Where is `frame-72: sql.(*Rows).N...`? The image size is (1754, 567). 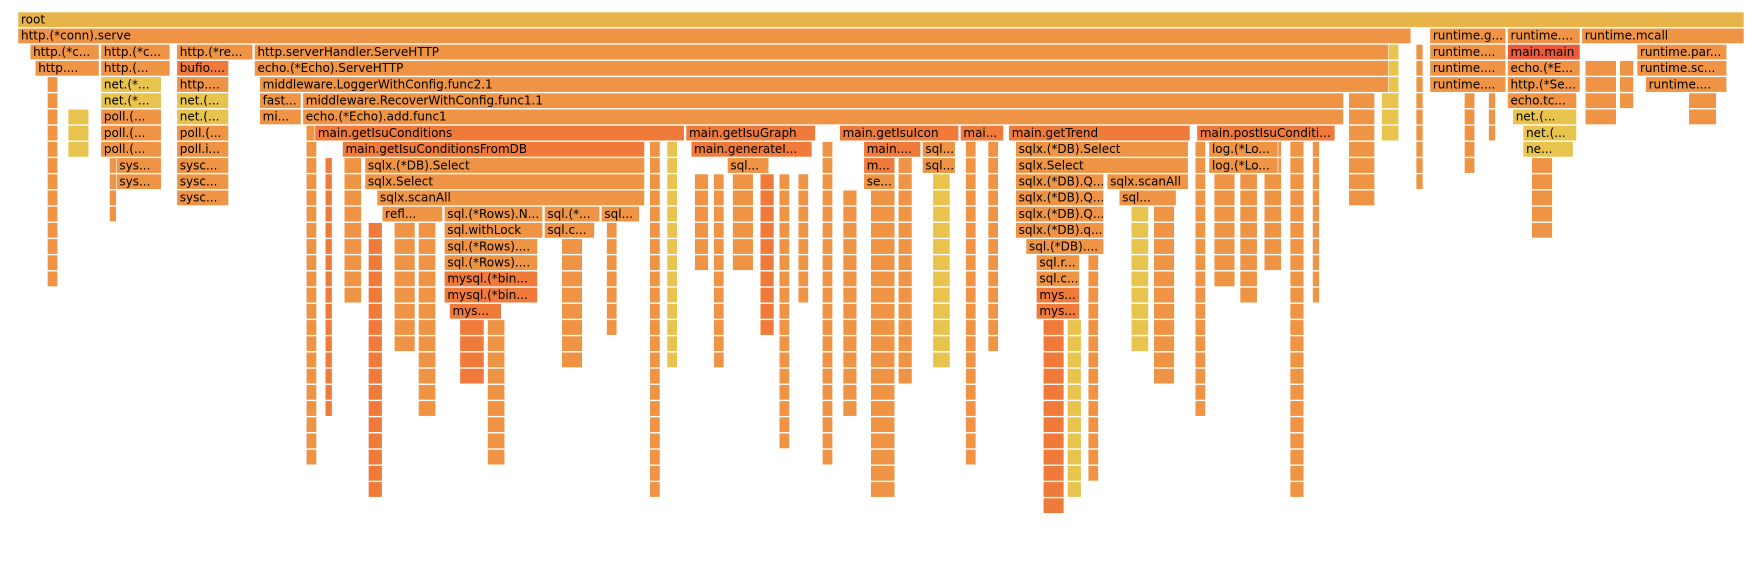
frame-72: sql.(*Rows).N... is located at coordinates (494, 214).